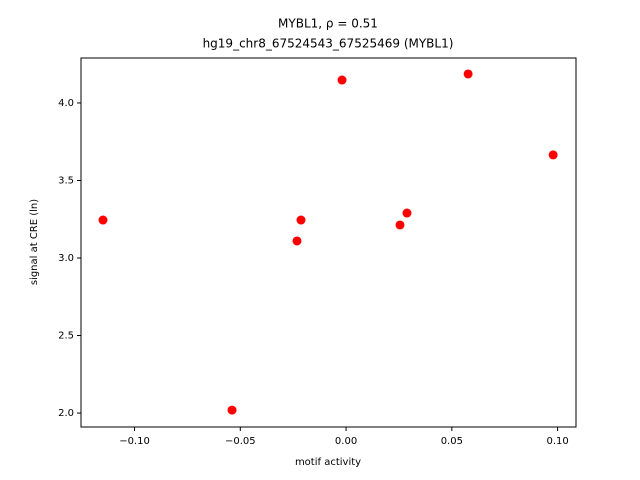  Describe the element at coordinates (66, 258) in the screenshot. I see `y-tick-label: 3.0` at that location.